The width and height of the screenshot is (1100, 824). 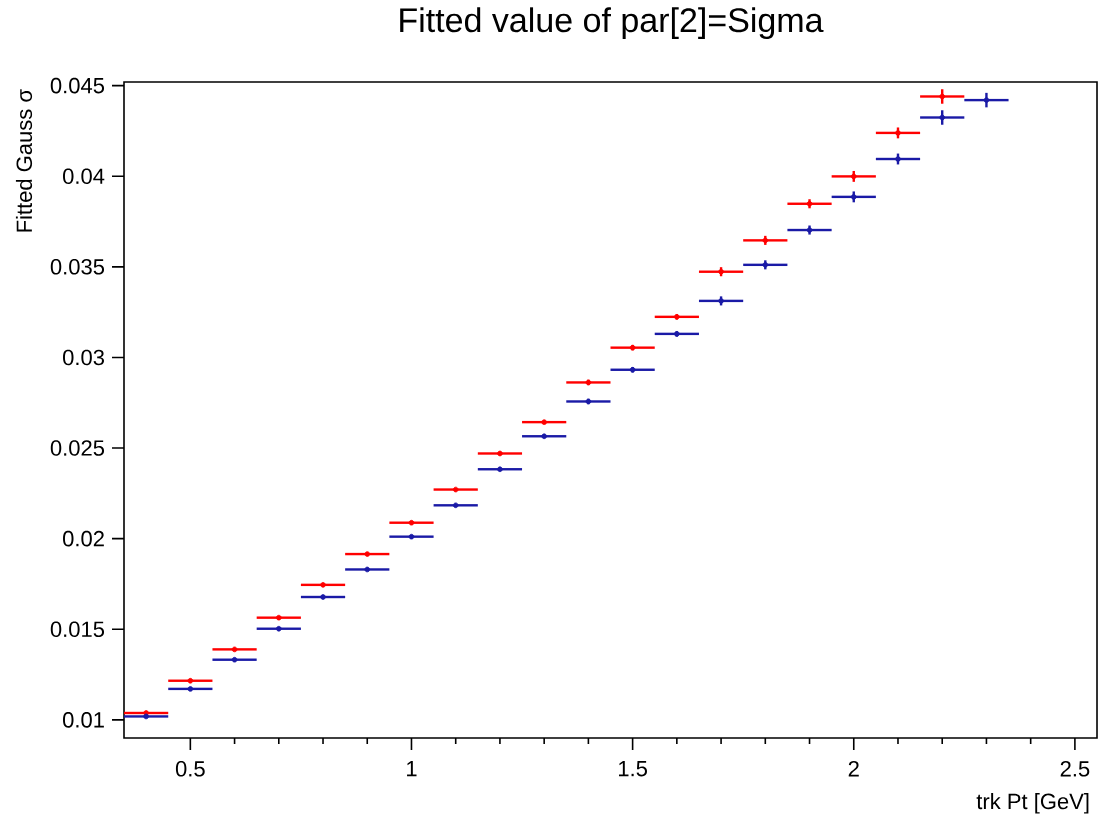 I want to click on y-tick-label: 0.025, so click(x=77, y=448).